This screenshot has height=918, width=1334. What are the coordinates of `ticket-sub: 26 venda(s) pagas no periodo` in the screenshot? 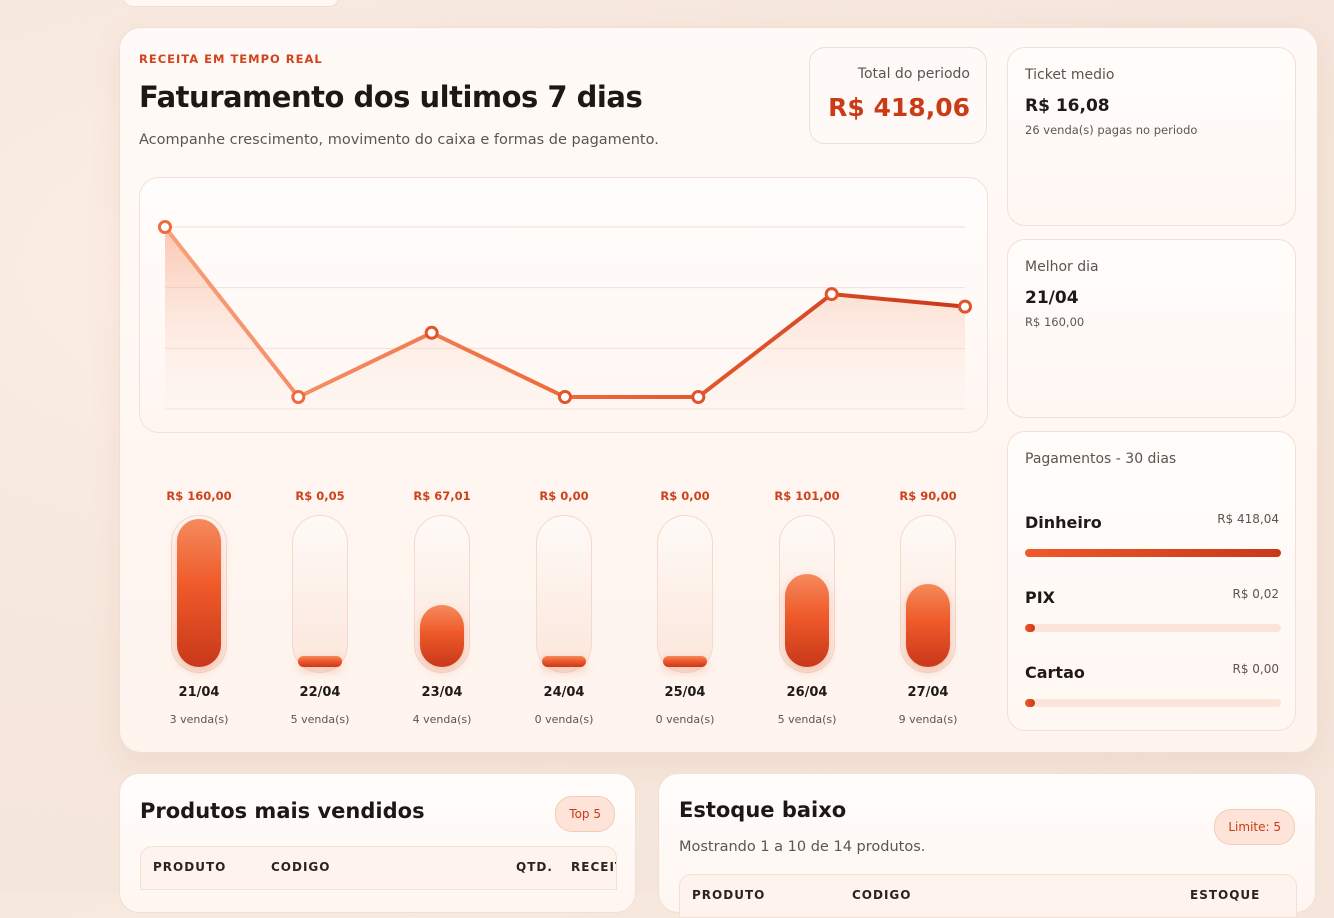 It's located at (1111, 130).